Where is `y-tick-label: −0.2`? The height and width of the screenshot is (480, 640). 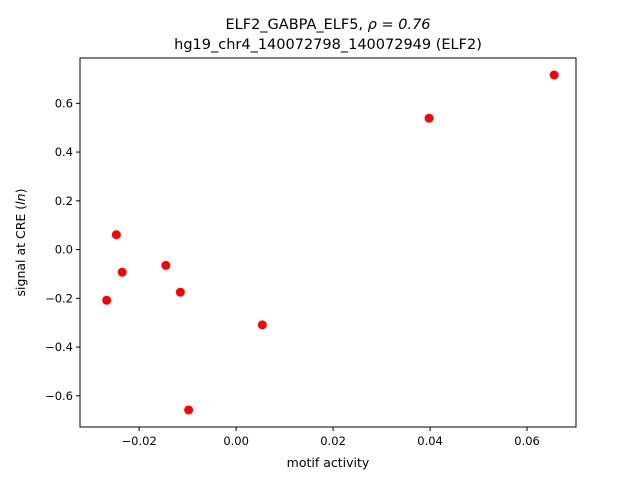 y-tick-label: −0.2 is located at coordinates (59, 298).